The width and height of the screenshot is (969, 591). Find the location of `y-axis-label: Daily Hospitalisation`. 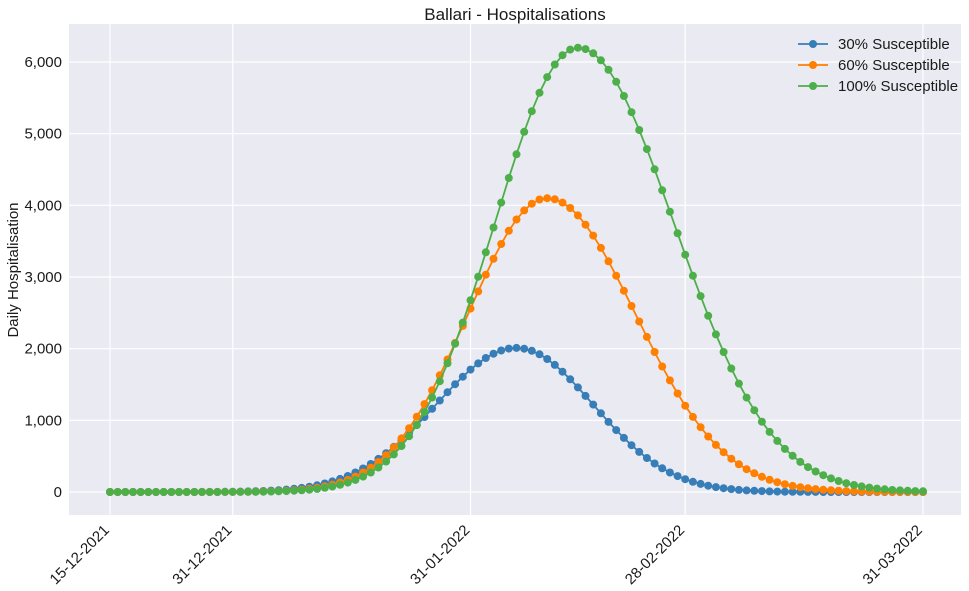

y-axis-label: Daily Hospitalisation is located at coordinates (13, 269).